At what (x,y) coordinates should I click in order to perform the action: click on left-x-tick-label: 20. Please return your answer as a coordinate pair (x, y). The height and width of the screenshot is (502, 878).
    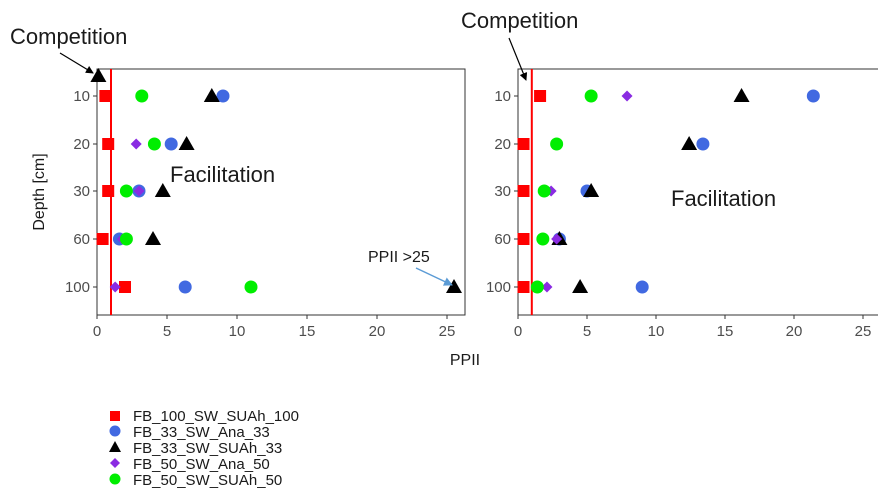
    Looking at the image, I should click on (377, 331).